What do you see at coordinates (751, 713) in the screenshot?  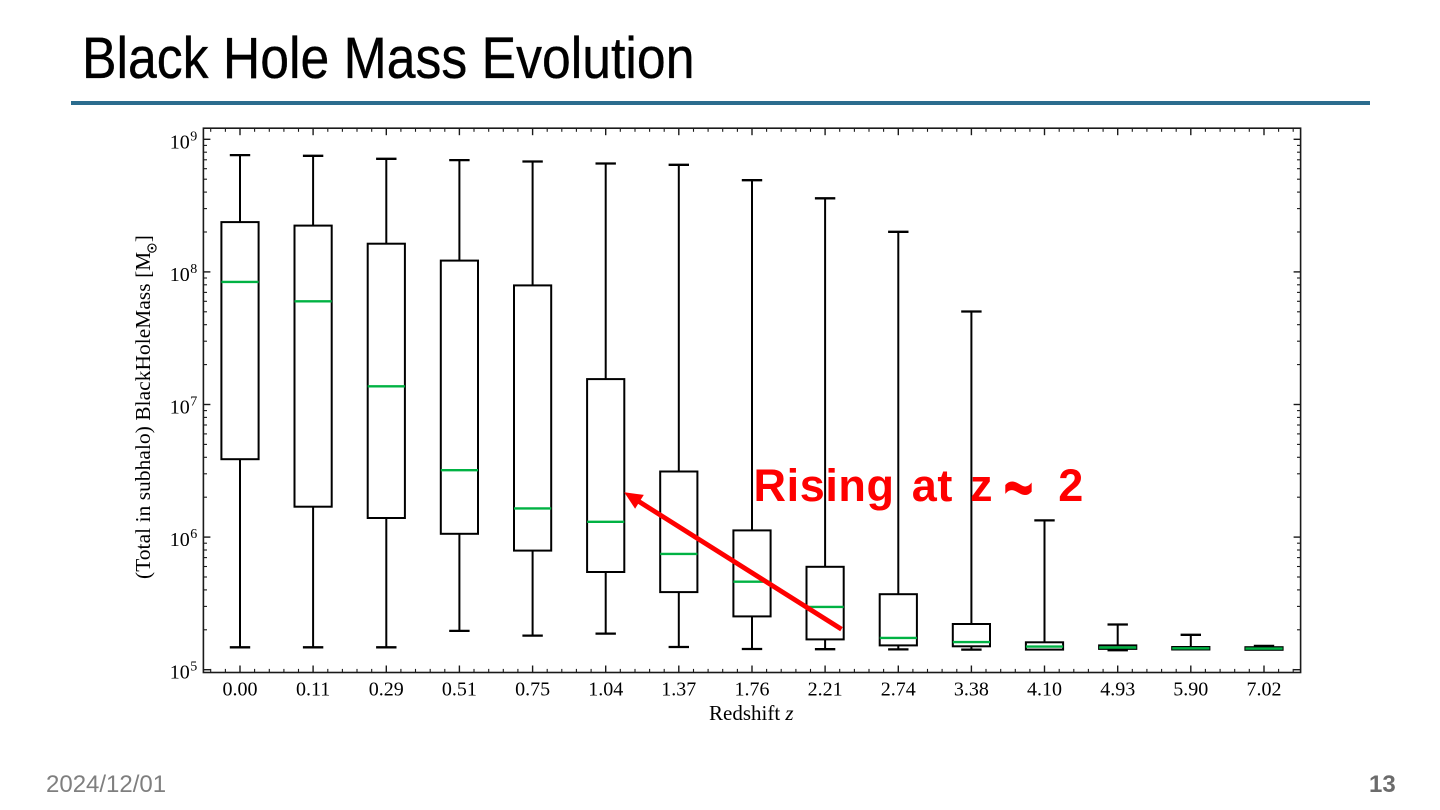 I see `svg-text: Redshift z` at bounding box center [751, 713].